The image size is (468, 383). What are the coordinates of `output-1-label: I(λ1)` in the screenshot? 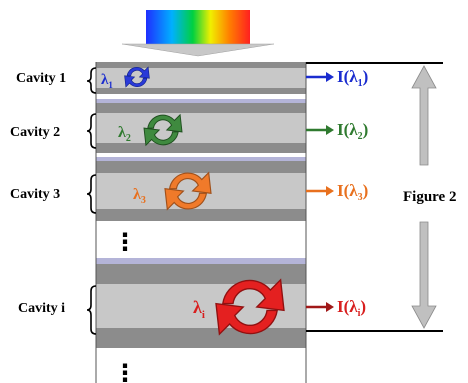 It's located at (352, 78).